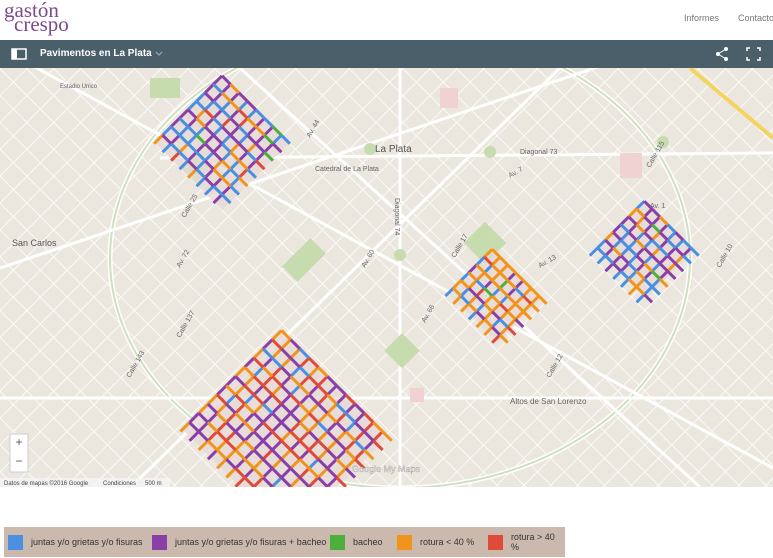 This screenshot has width=773, height=558. Describe the element at coordinates (396, 216) in the screenshot. I see `map-label: Diagonal 74` at that location.